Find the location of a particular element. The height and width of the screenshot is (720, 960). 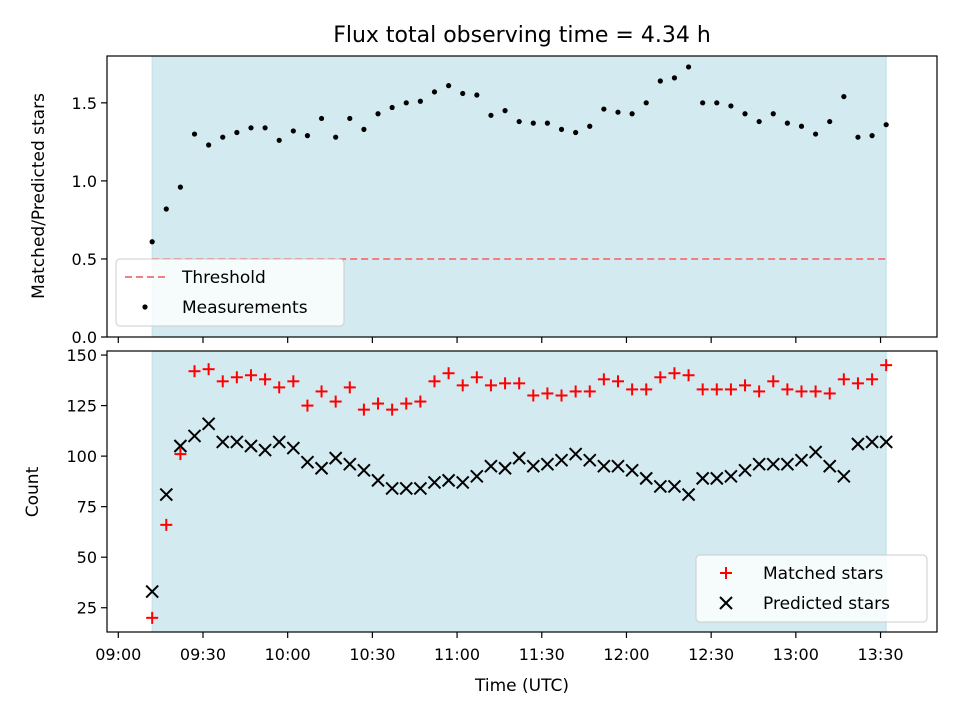

top-y-tick-label: 0.5 is located at coordinates (84, 259).